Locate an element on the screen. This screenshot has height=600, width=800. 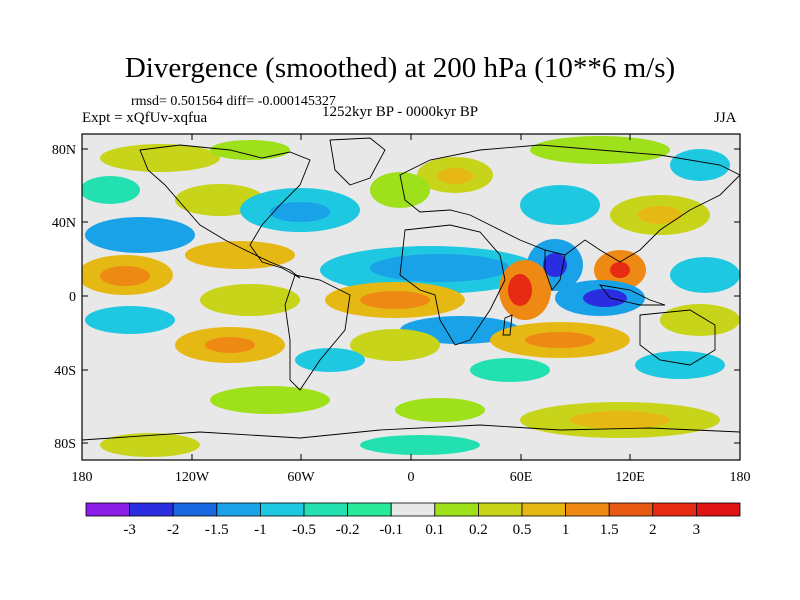
lon-label: 120E is located at coordinates (630, 477).